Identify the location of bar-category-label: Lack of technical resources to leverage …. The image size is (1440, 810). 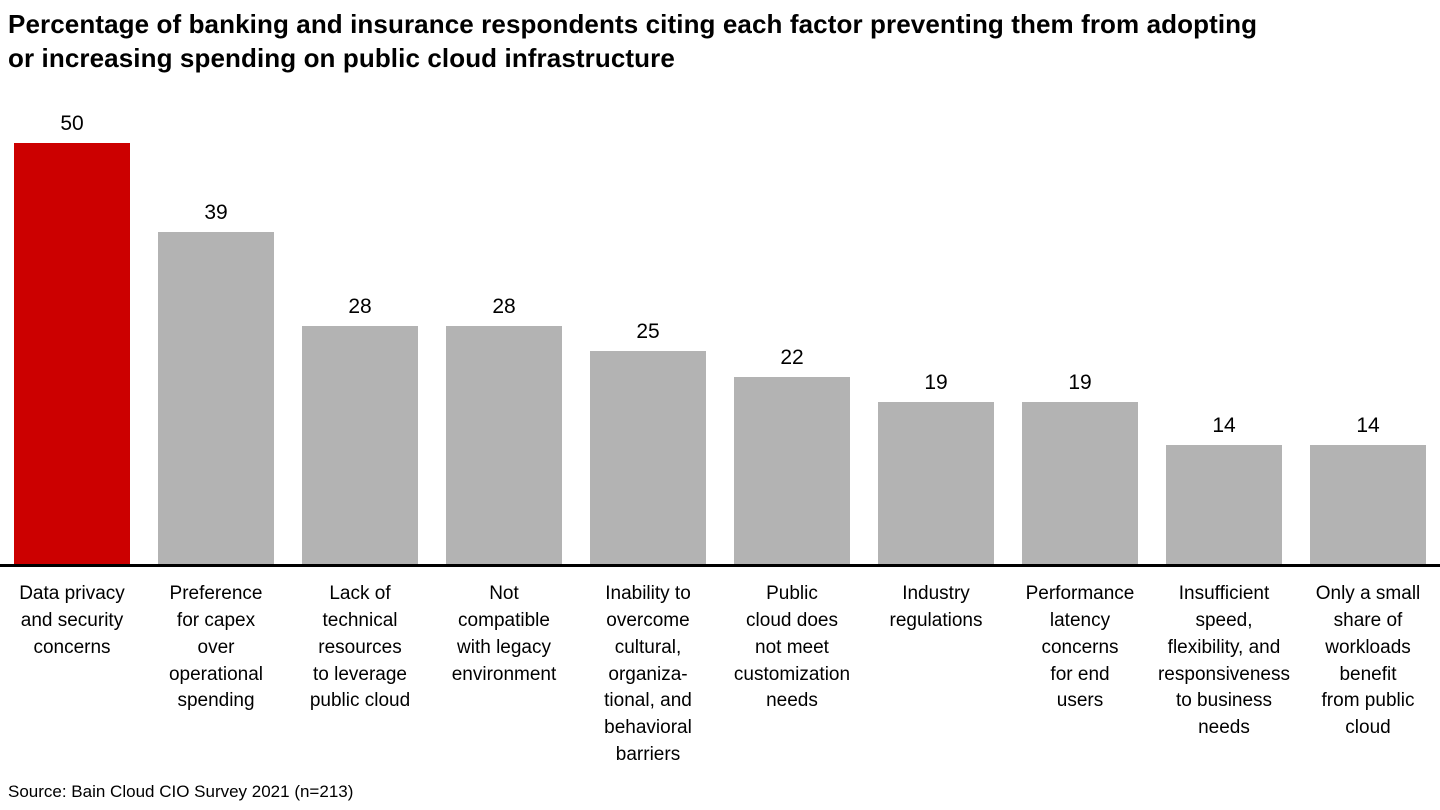
(360, 647).